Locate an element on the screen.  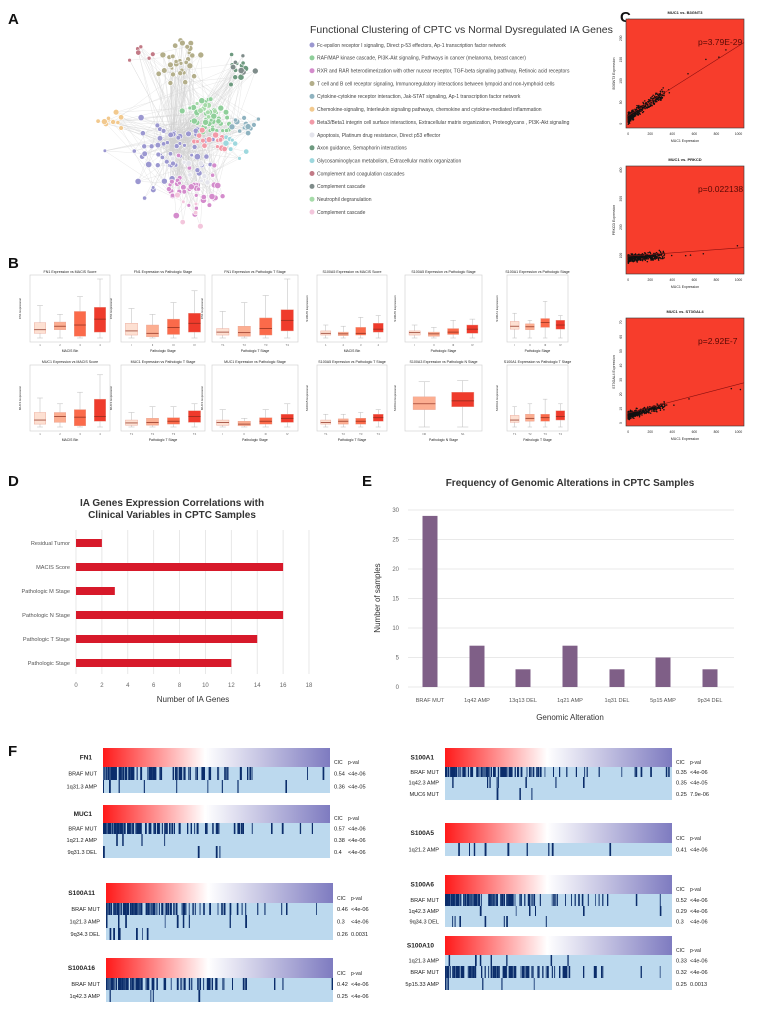
scatter-xtick: 0 is located at coordinates (628, 280).